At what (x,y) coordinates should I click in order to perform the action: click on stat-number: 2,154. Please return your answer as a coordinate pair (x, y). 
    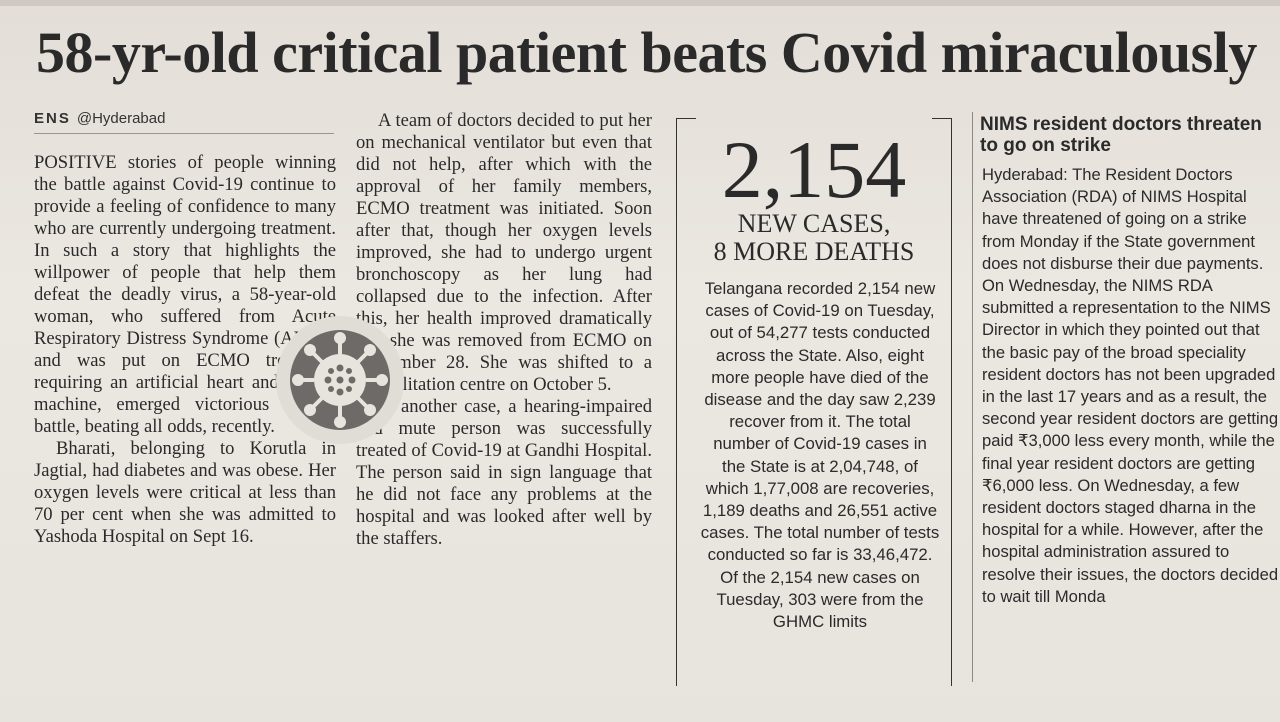
    Looking at the image, I should click on (814, 169).